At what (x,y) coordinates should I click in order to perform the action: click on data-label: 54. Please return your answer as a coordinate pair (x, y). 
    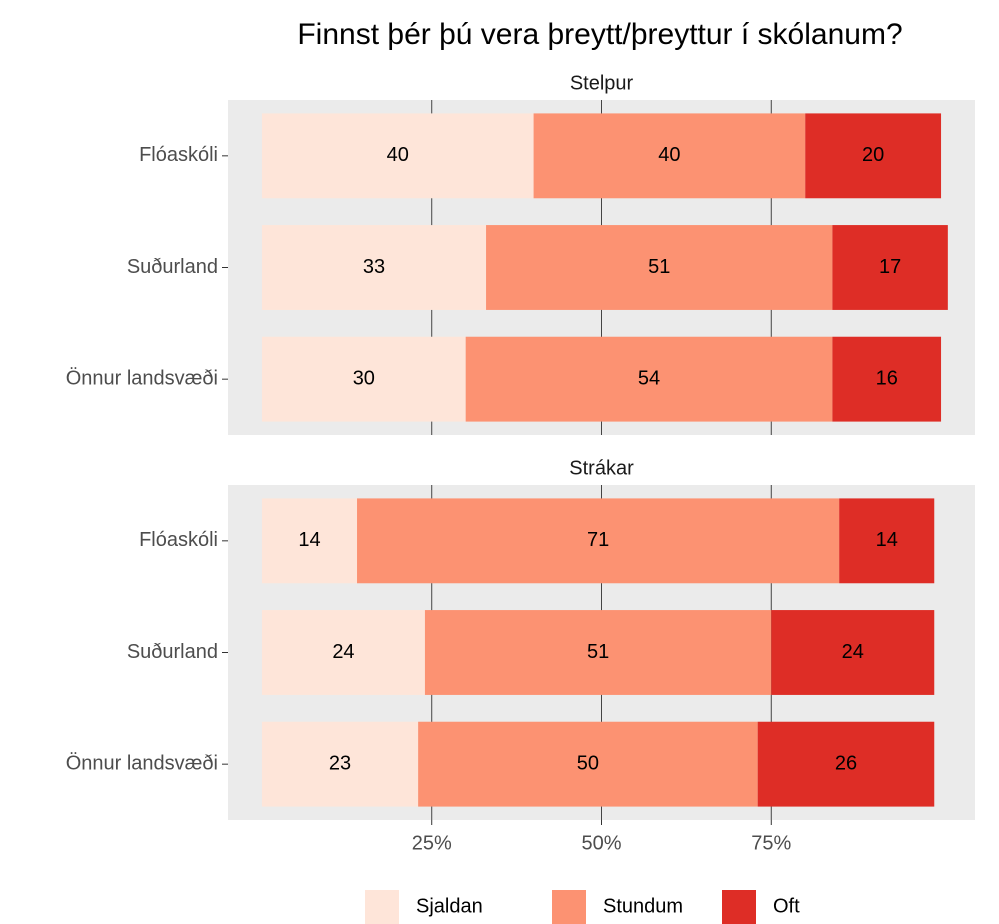
    Looking at the image, I should click on (649, 378).